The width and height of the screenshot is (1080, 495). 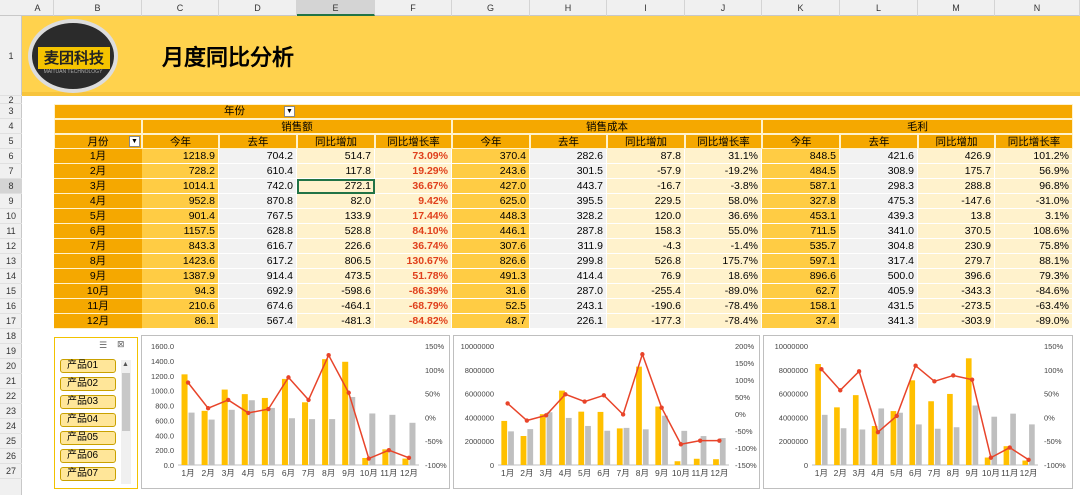 I want to click on table-cell: 76.9, so click(x=646, y=276).